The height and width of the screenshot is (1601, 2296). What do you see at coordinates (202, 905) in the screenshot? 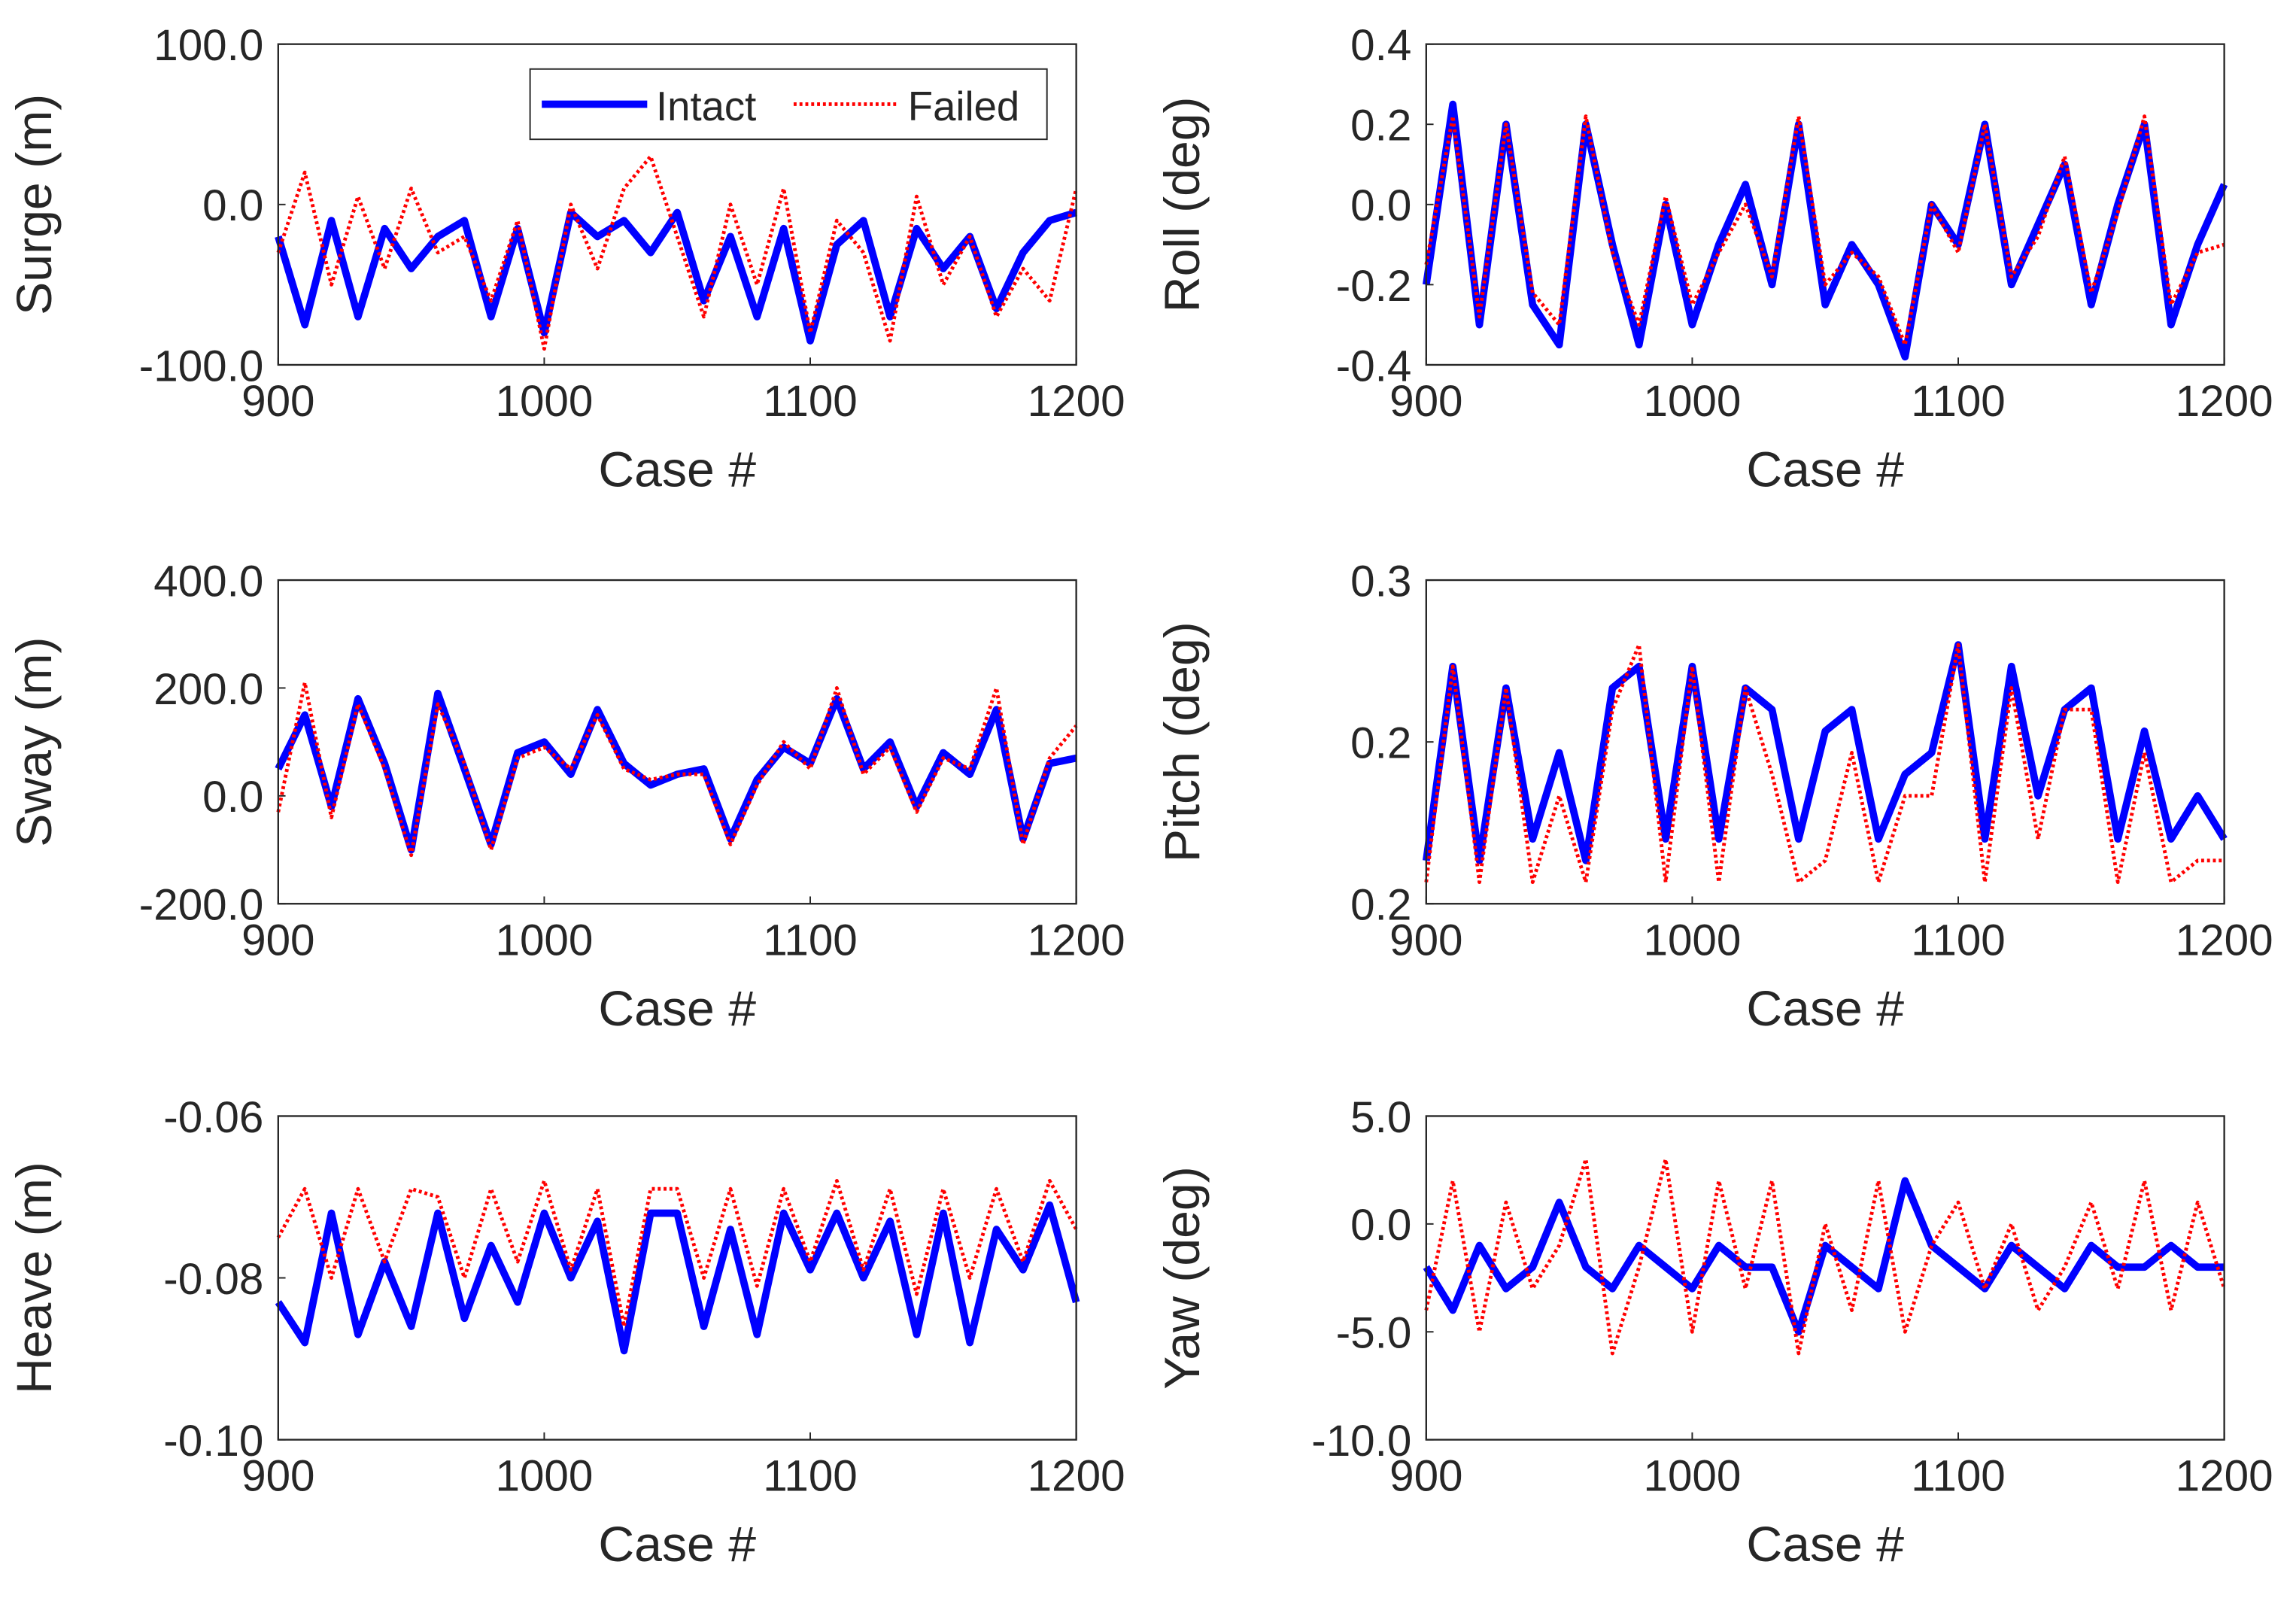
I see `y-tick-label: -200.0` at bounding box center [202, 905].